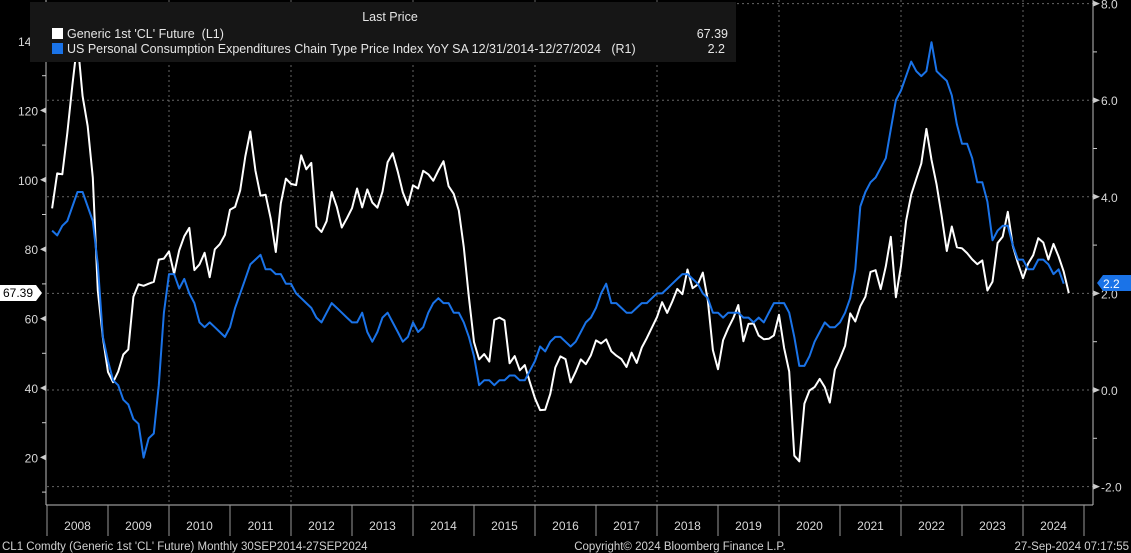 This screenshot has width=1131, height=553. What do you see at coordinates (809, 526) in the screenshot?
I see `x-axis-tick-label: 2020` at bounding box center [809, 526].